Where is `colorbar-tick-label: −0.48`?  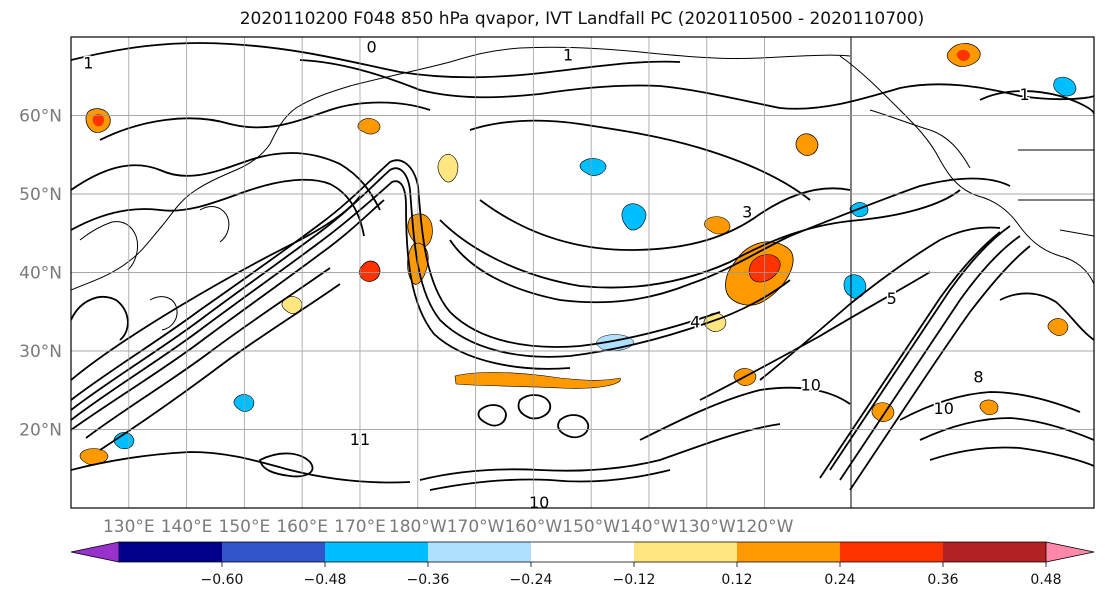 colorbar-tick-label: −0.48 is located at coordinates (325, 580).